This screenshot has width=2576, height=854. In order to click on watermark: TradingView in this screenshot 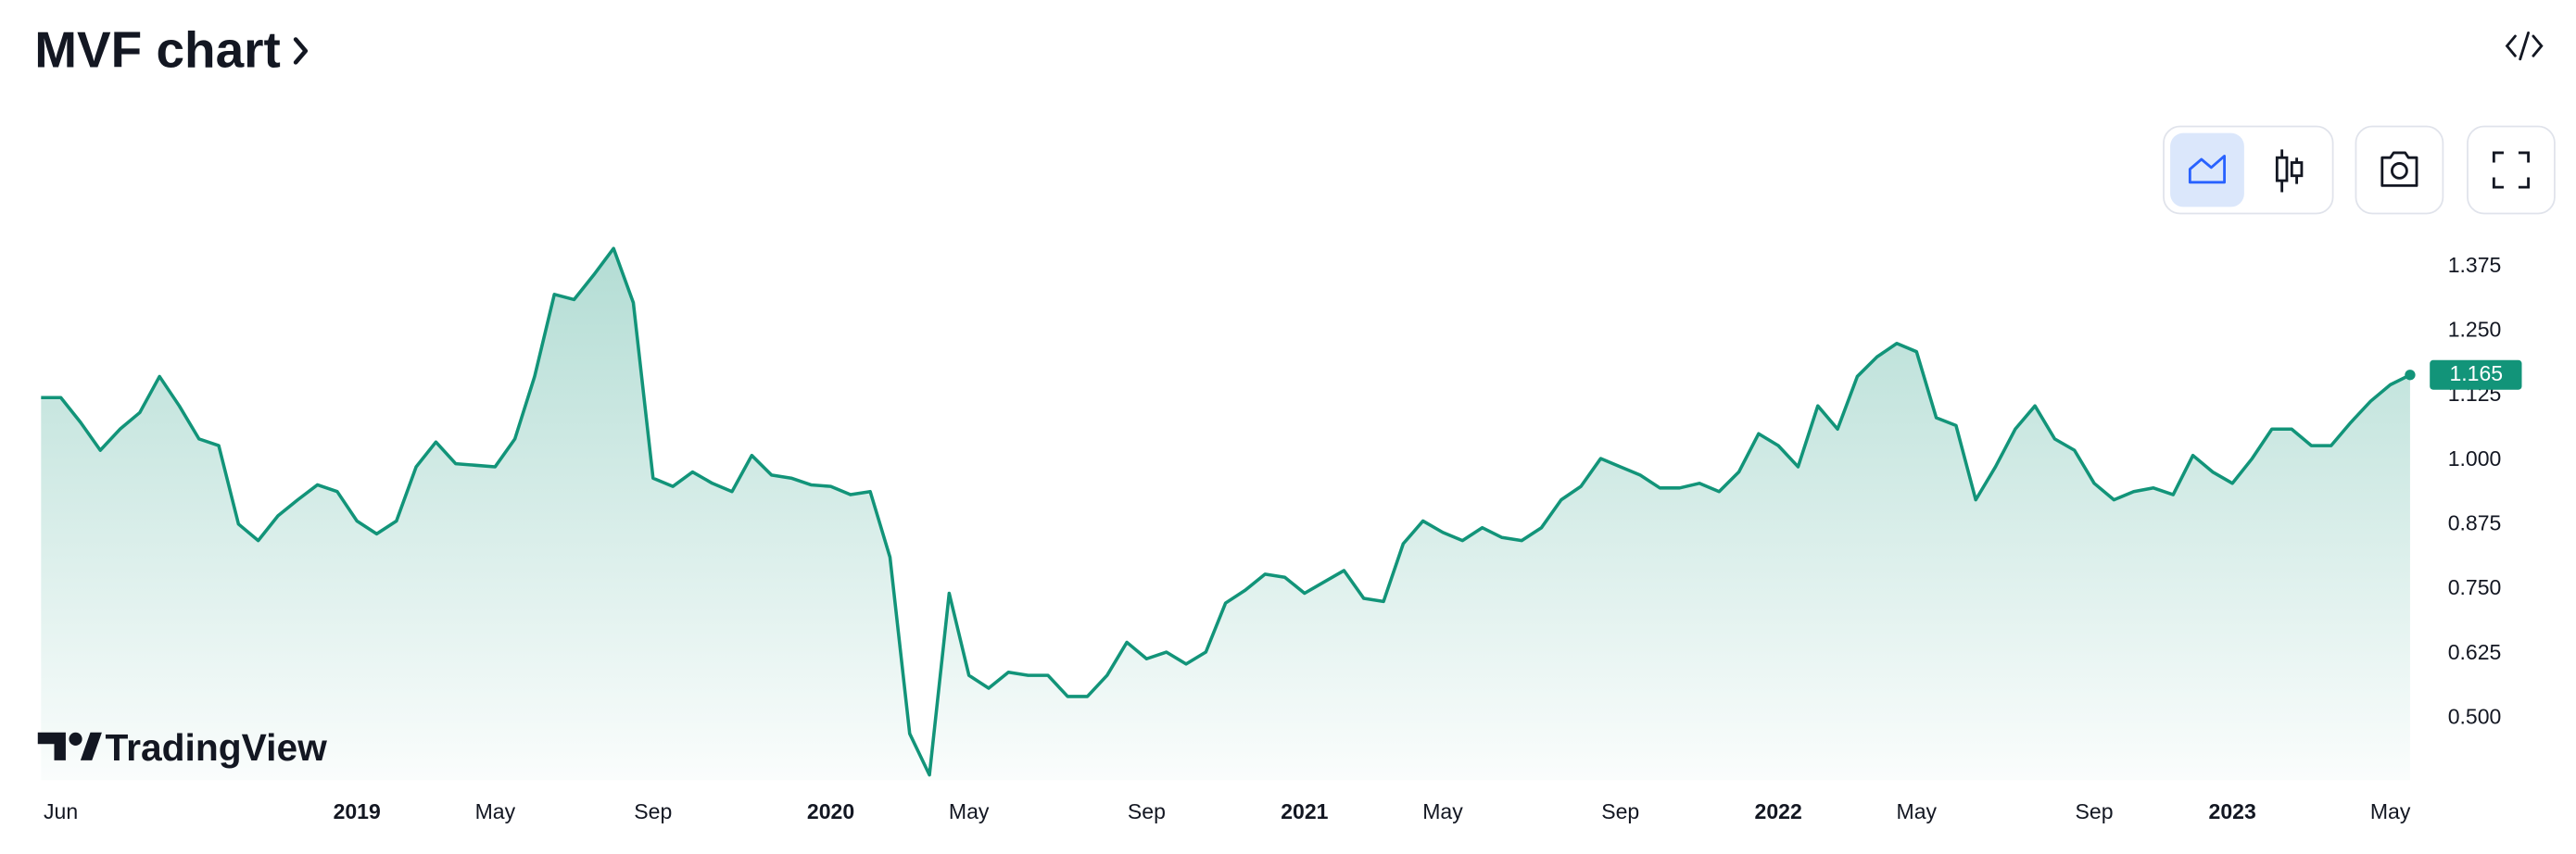, I will do `click(182, 747)`.